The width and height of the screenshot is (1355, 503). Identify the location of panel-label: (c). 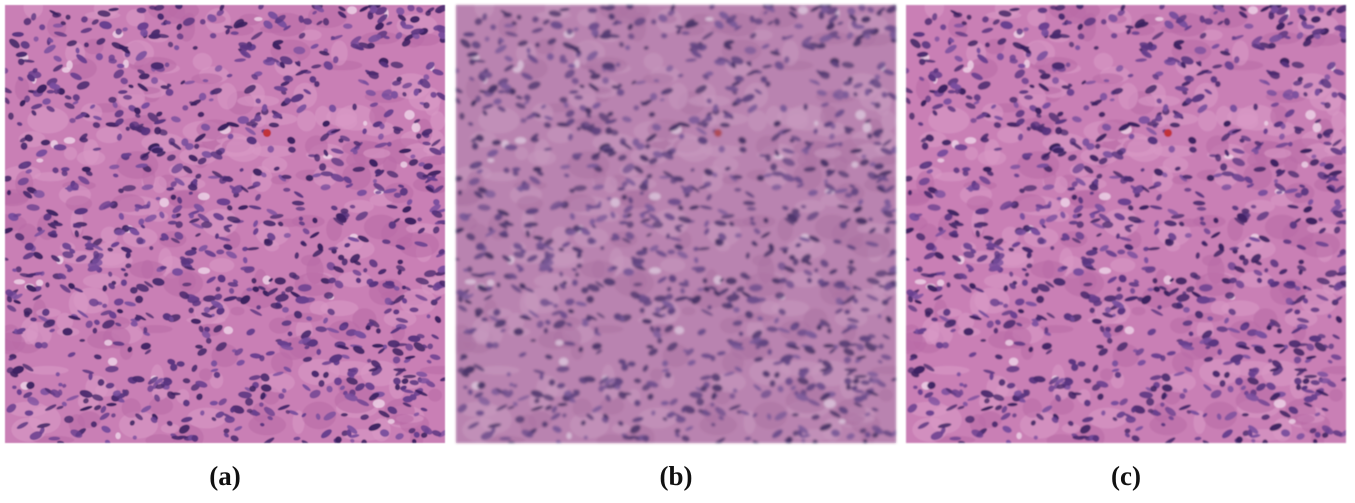
(1126, 476).